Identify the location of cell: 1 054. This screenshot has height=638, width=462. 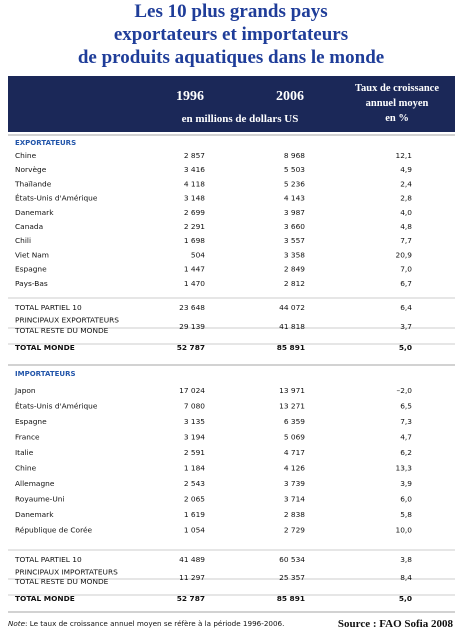
(194, 530).